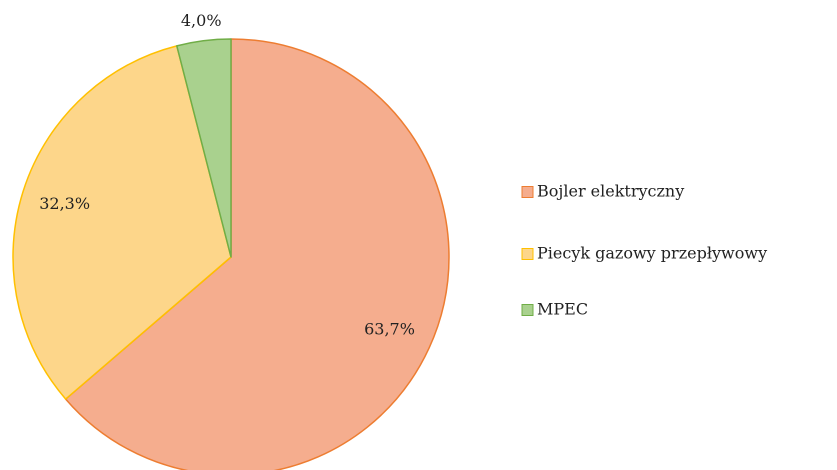 The width and height of the screenshot is (837, 470). What do you see at coordinates (562, 309) in the screenshot?
I see `legend-label: MPEC` at bounding box center [562, 309].